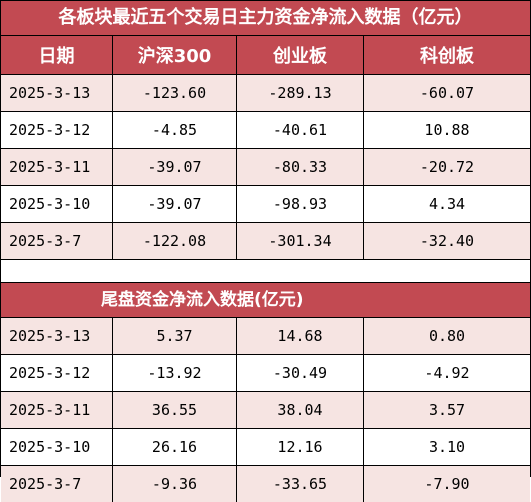  Describe the element at coordinates (447, 241) in the screenshot. I see `cell-star: -32.40` at that location.